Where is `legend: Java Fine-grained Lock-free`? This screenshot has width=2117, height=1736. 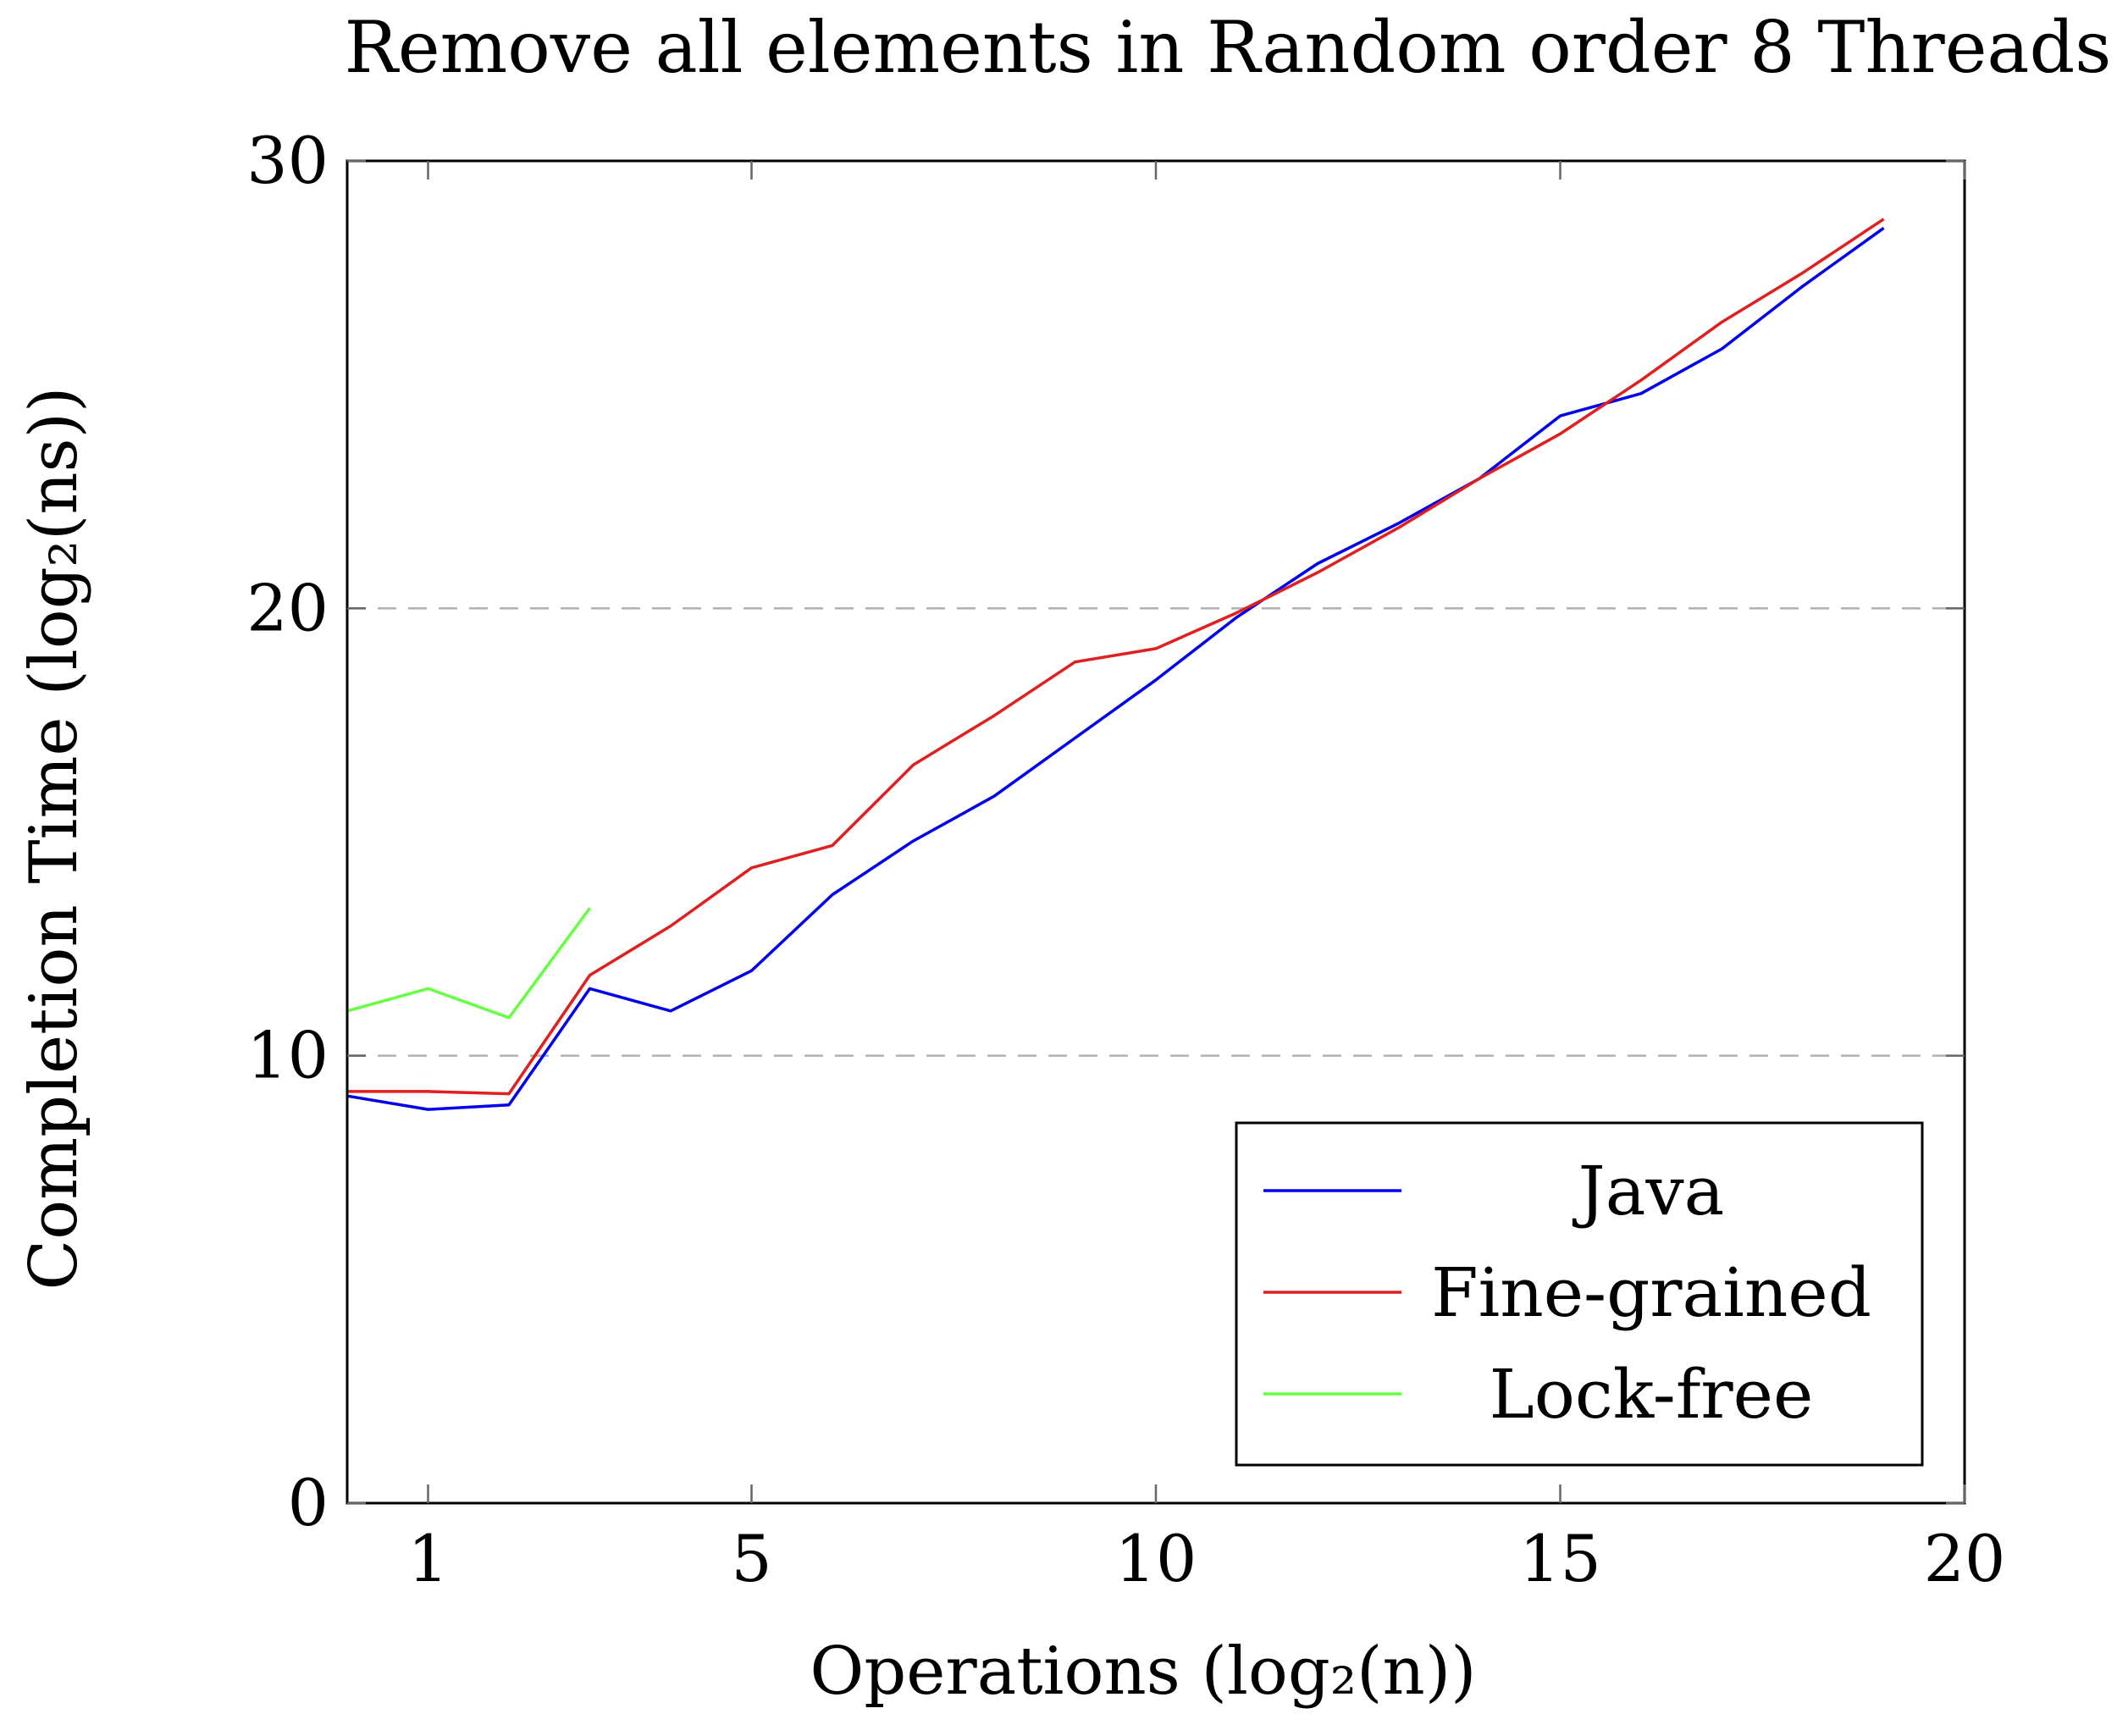 legend: Java Fine-grained Lock-free is located at coordinates (1579, 1294).